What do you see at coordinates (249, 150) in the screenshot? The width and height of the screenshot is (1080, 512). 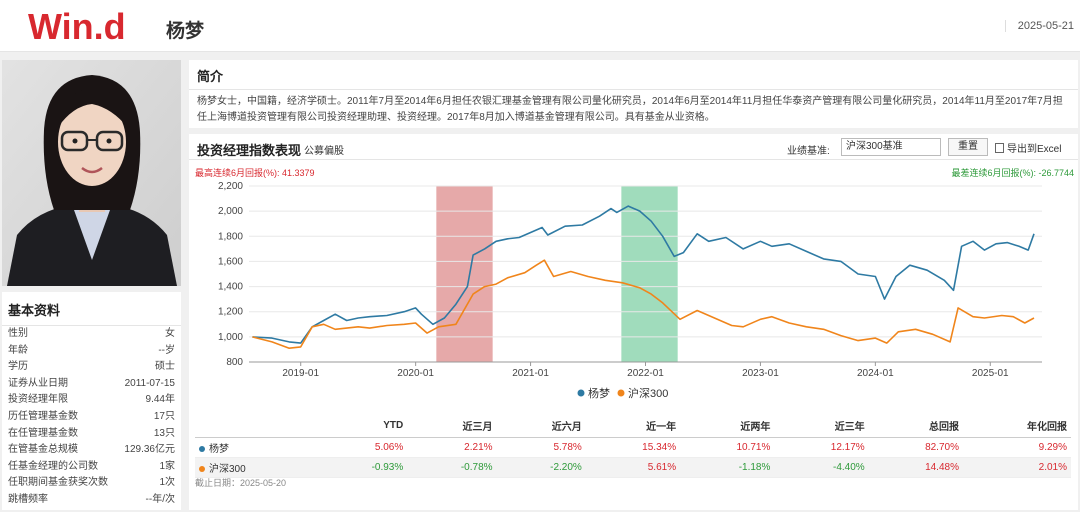 I see `chart-title: 投资经理指数表现` at bounding box center [249, 150].